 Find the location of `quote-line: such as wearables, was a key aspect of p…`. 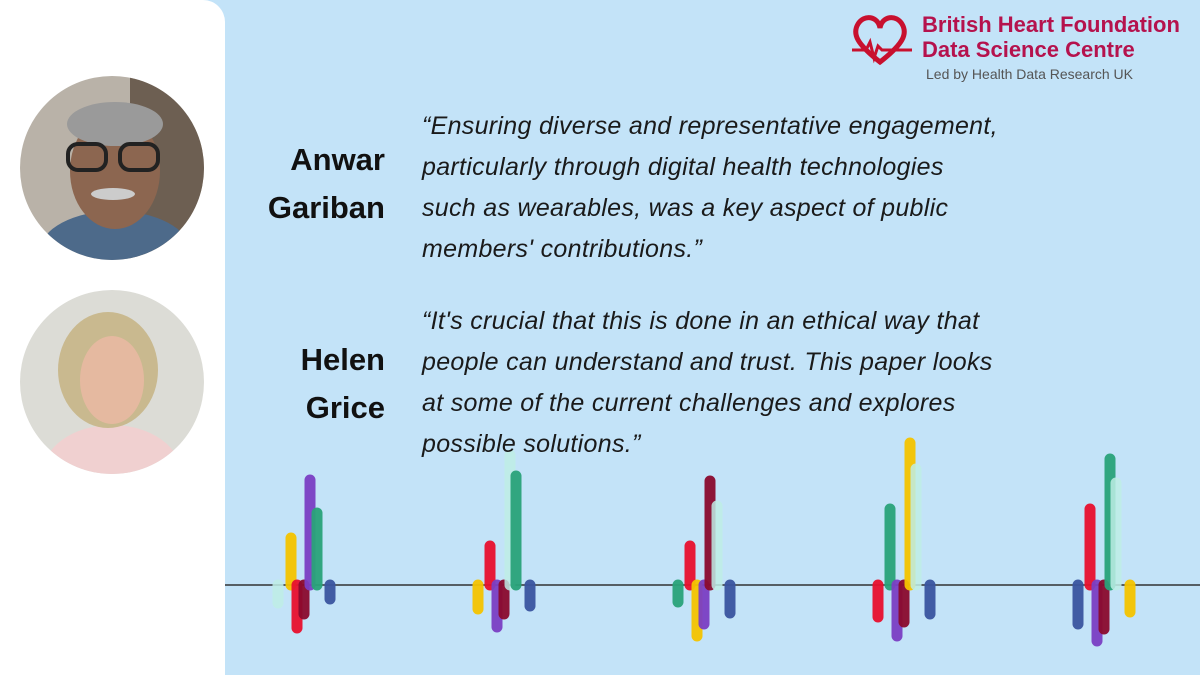

quote-line: such as wearables, was a key aspect of p… is located at coordinates (685, 208).